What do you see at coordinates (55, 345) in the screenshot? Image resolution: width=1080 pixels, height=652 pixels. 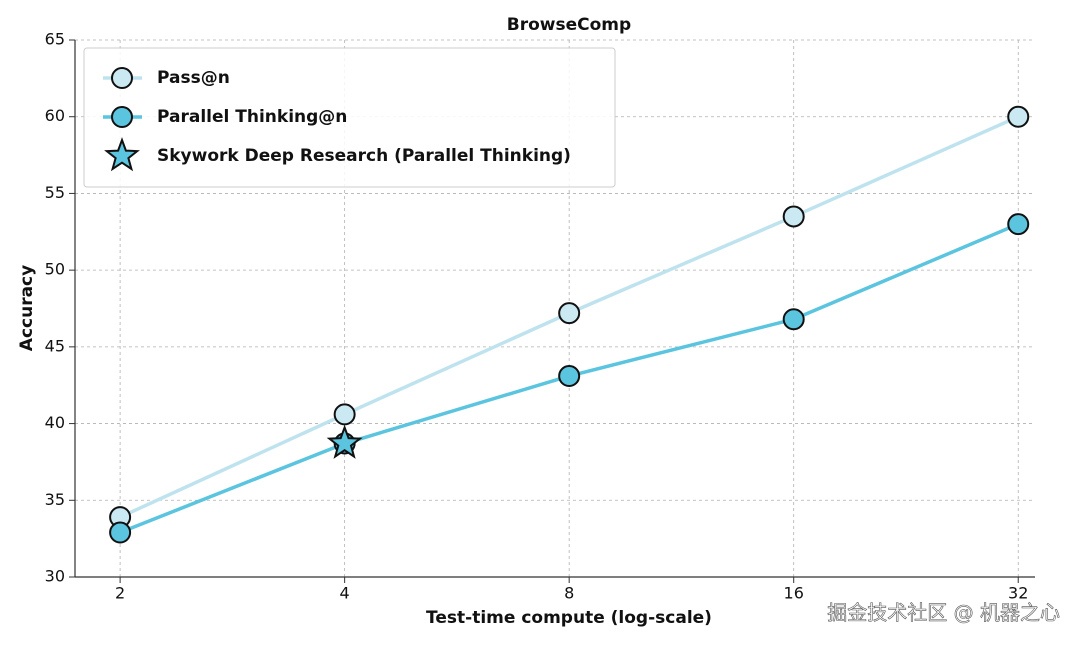 I see `y-tick-label: 45` at bounding box center [55, 345].